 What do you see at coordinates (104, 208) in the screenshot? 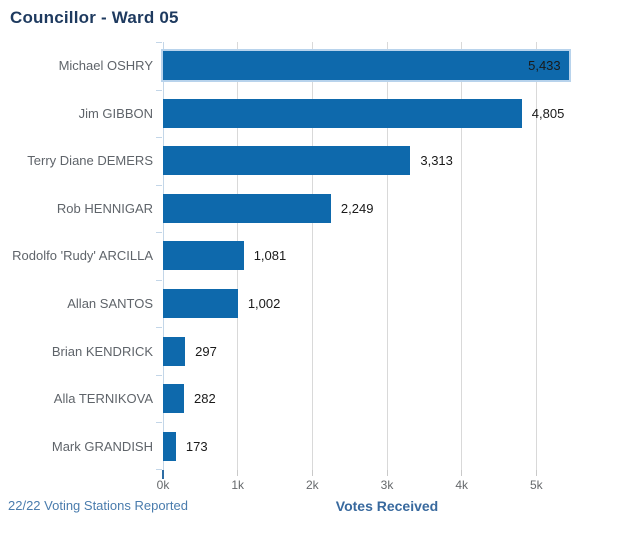
I see `category-label: Rob HENNIGAR` at bounding box center [104, 208].